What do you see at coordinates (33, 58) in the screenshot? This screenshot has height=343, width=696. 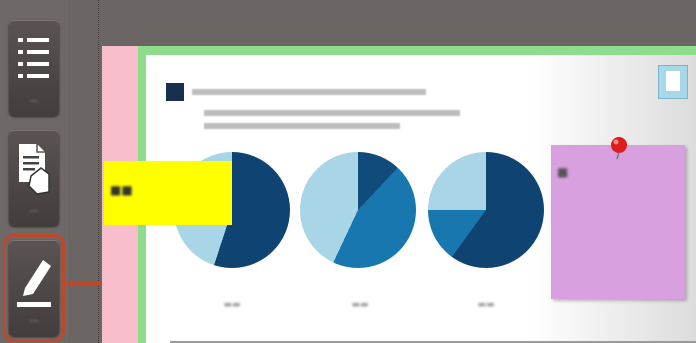 I see `list-icon` at bounding box center [33, 58].